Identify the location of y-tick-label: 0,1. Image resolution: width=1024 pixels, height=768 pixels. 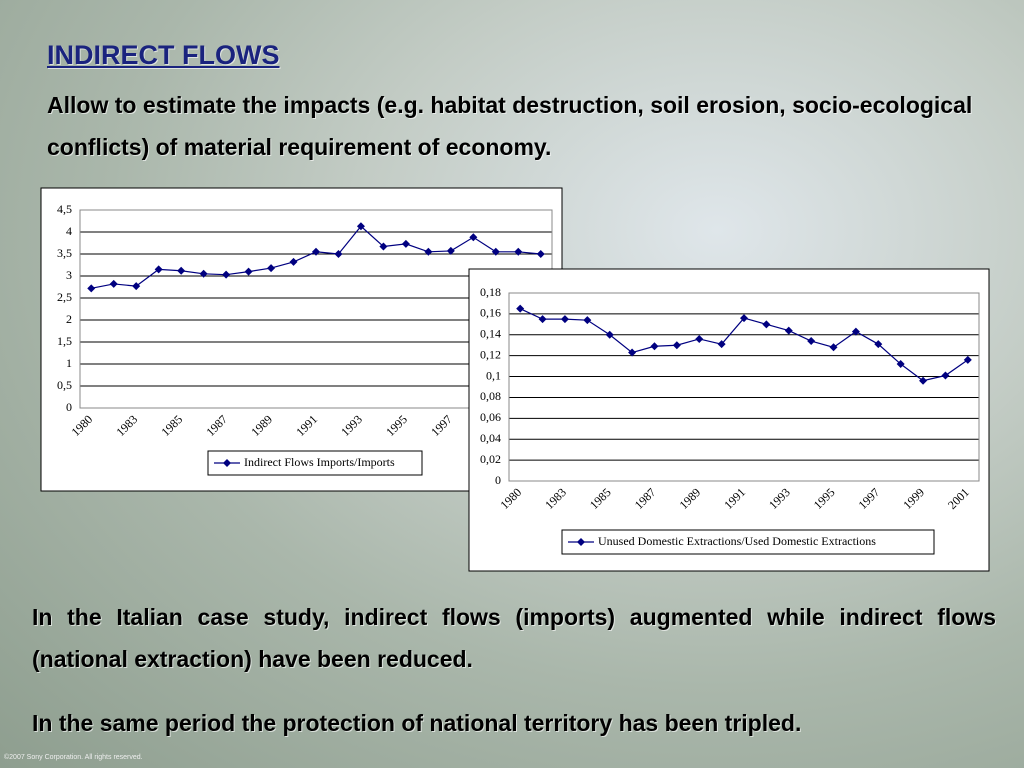
(493, 375).